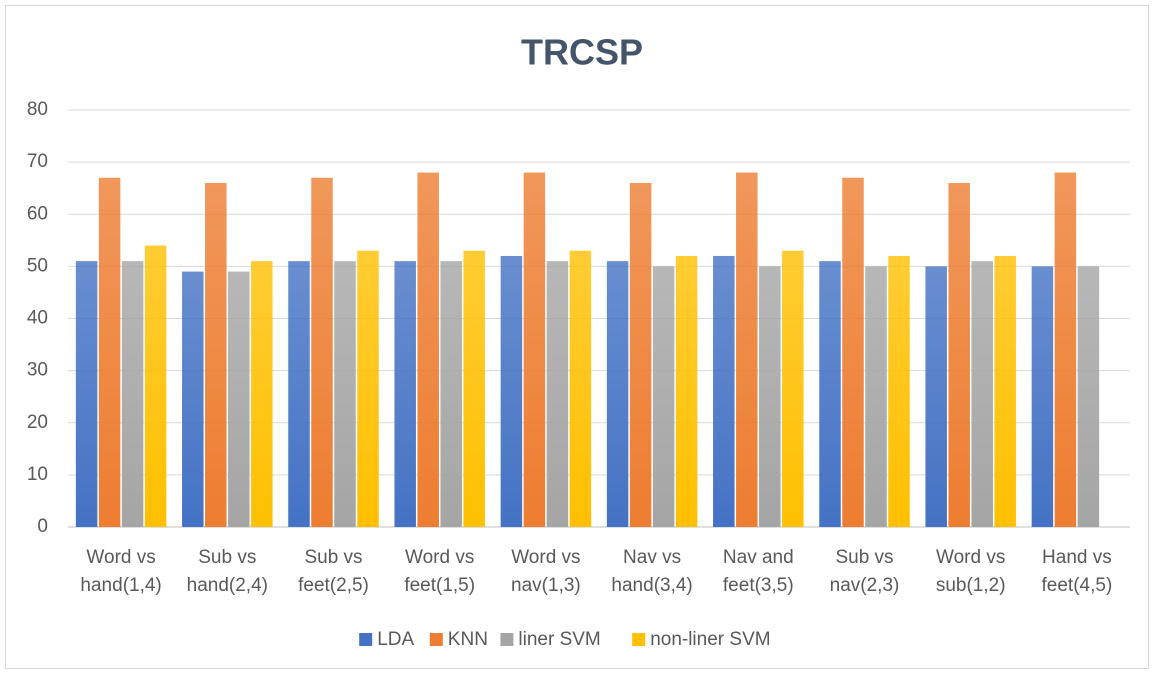 The height and width of the screenshot is (674, 1154). What do you see at coordinates (120, 571) in the screenshot?
I see `x-tick-label: Word vs hand(1,4)` at bounding box center [120, 571].